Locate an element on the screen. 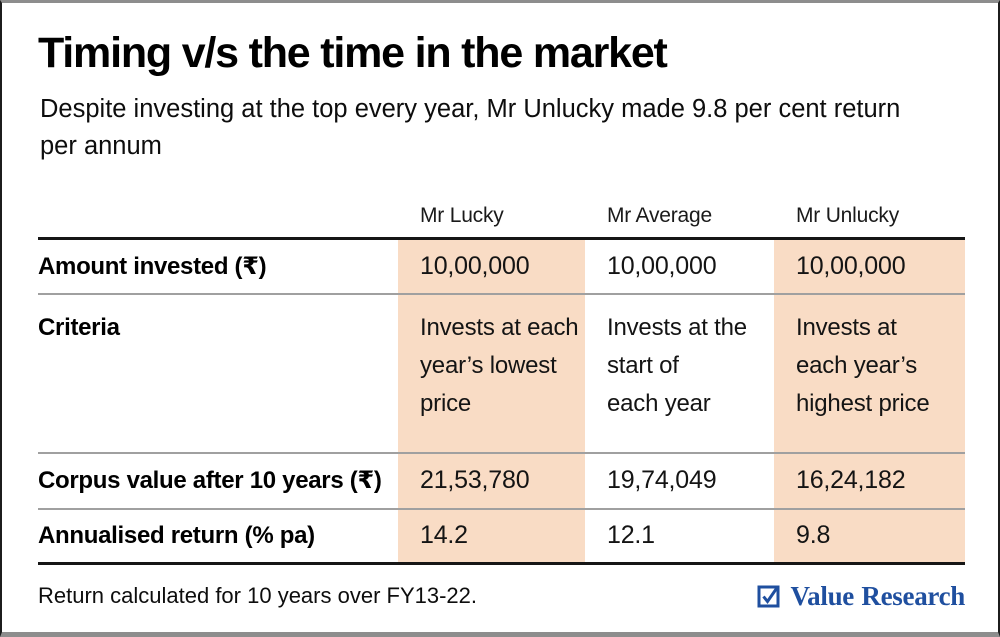 This screenshot has width=1000, height=637. table-header-row: Mr Lucky Mr Average Mr Unlucky is located at coordinates (501, 215).